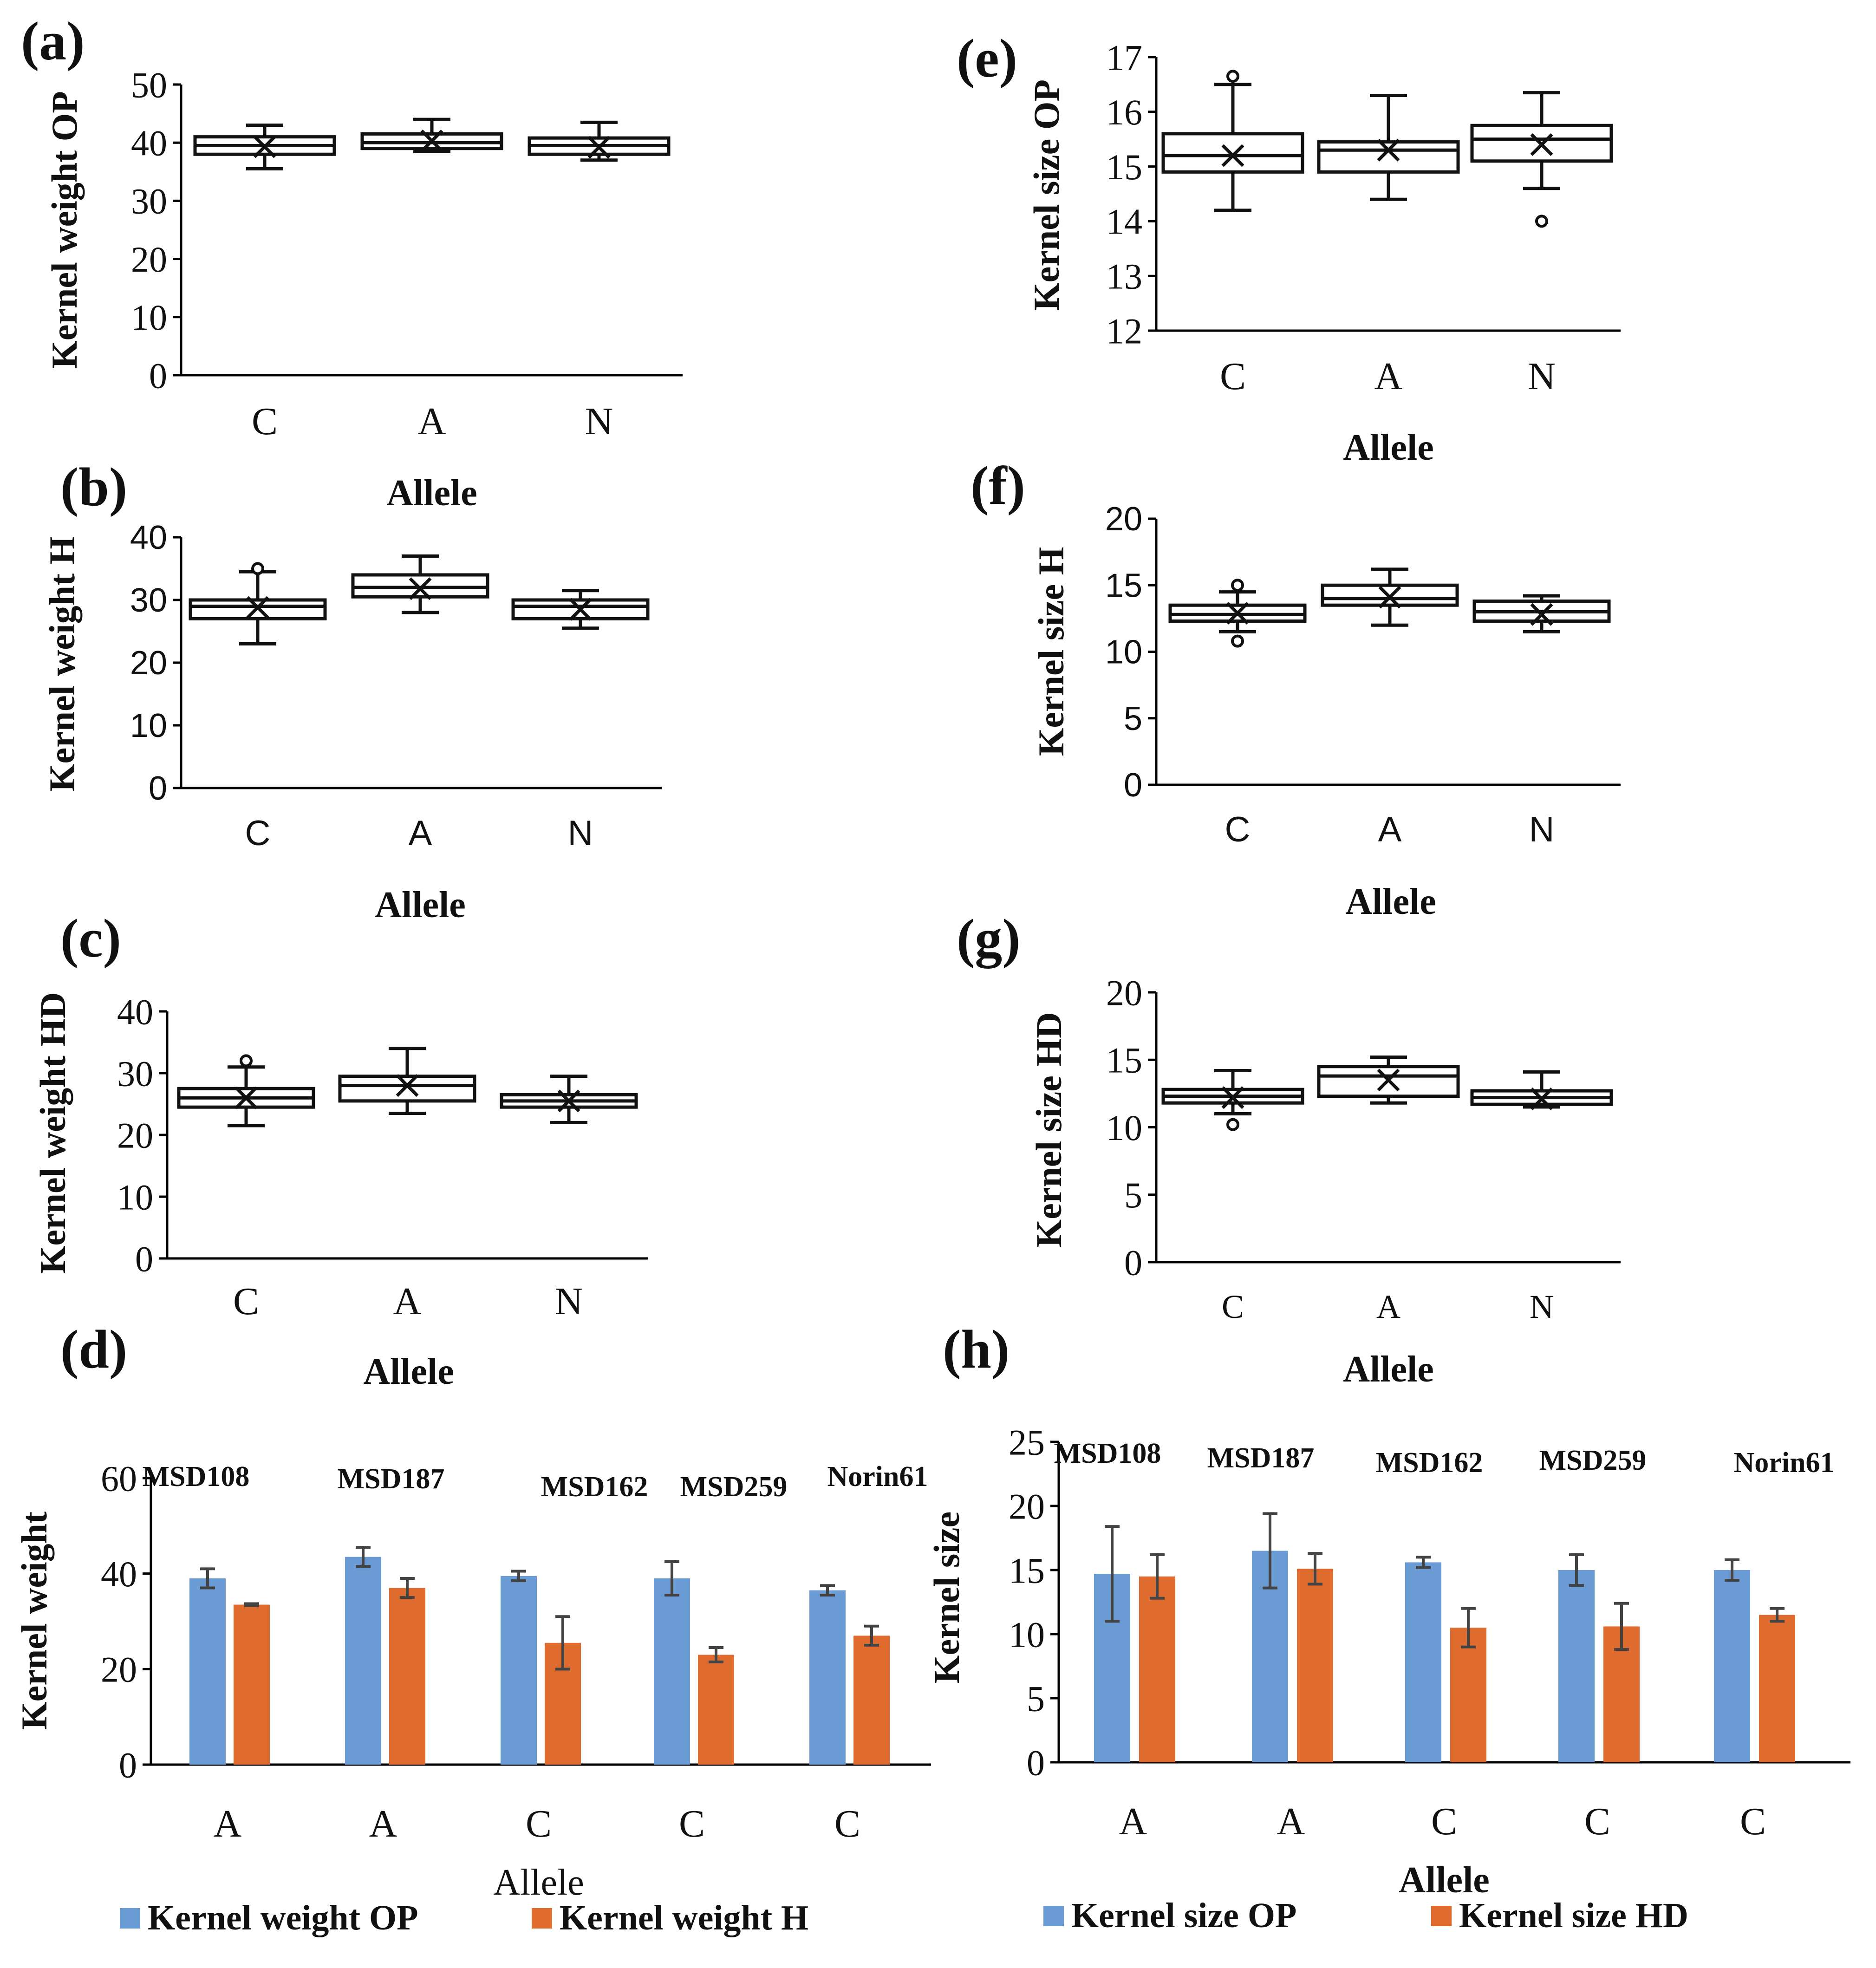  Describe the element at coordinates (196, 1476) in the screenshot. I see `group-label: MSD108` at that location.